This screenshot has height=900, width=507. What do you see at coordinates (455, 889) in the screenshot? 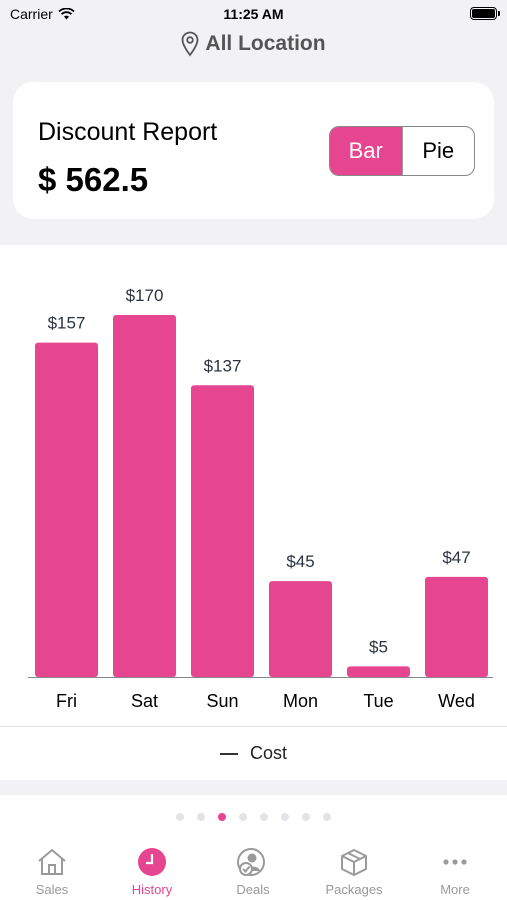
I see `tab-label: More` at bounding box center [455, 889].